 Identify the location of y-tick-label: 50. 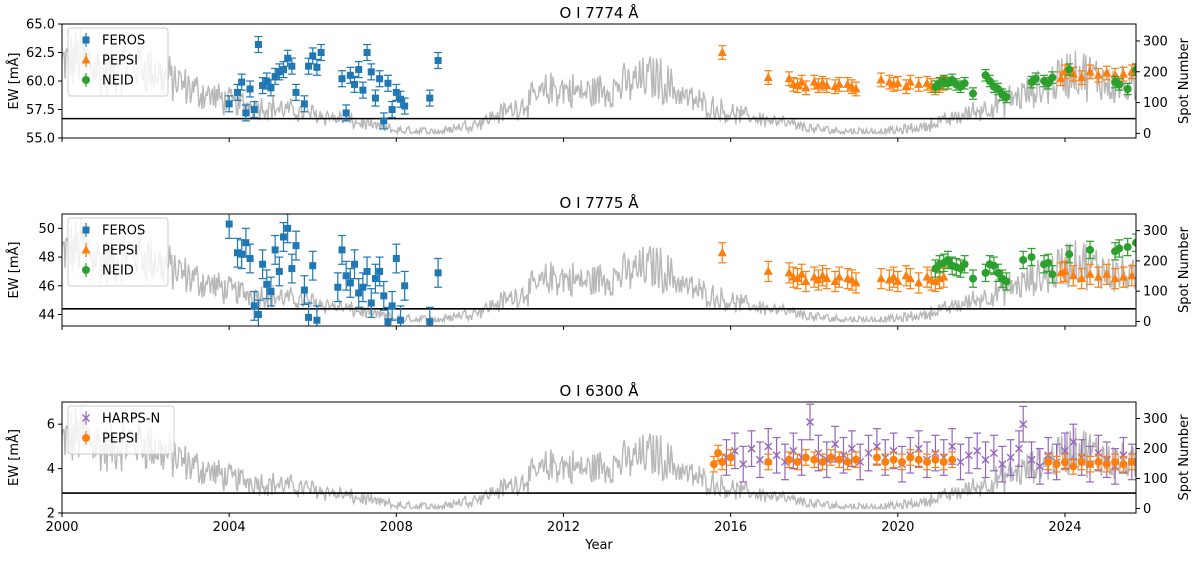
(46, 229).